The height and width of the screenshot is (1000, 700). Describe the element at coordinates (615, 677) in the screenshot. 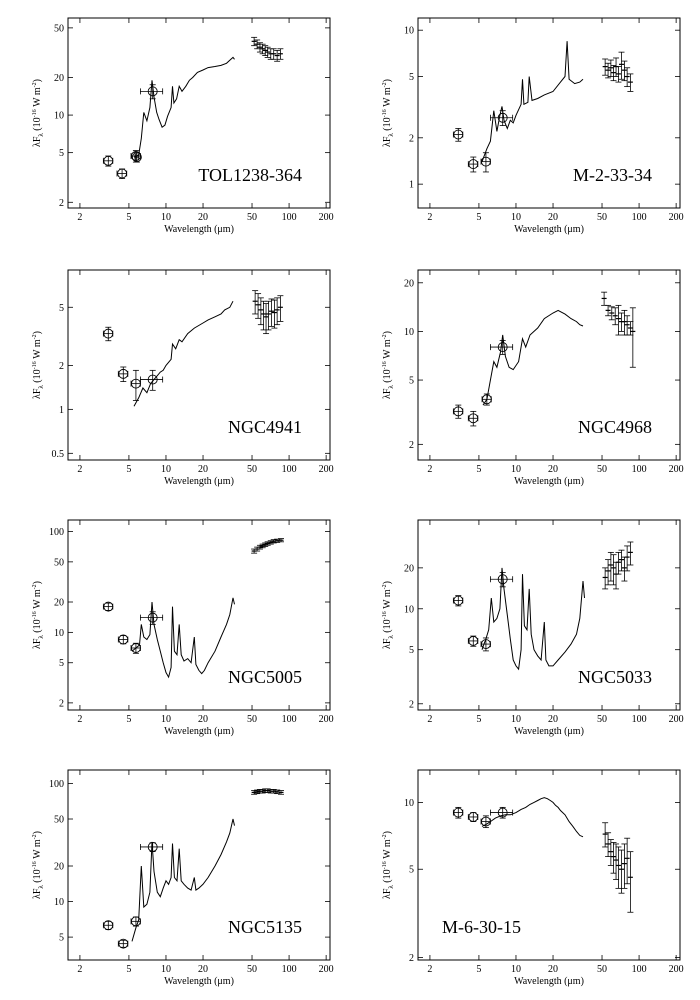

I see `object-name-label: NGC5033` at that location.